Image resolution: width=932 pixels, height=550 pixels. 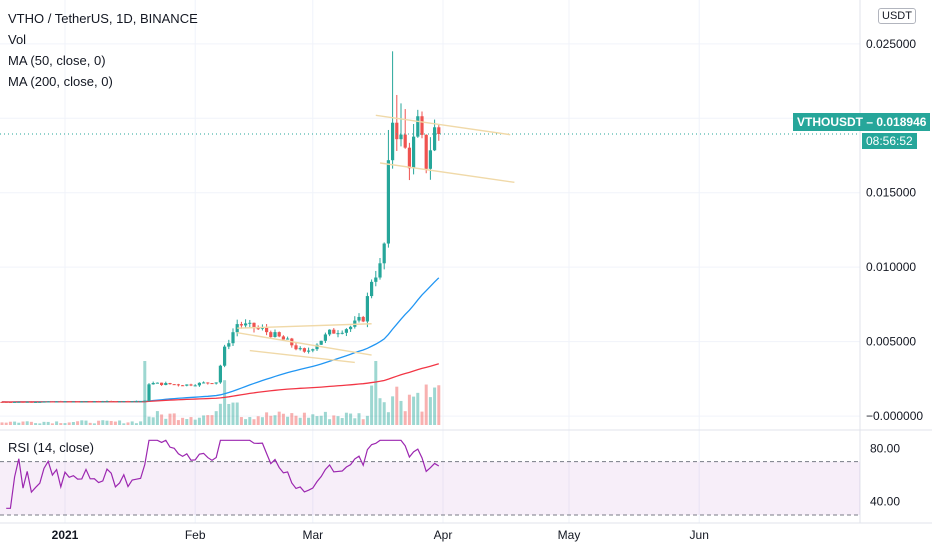 I want to click on ma50-indicator-label: MA (50, close, 0), so click(x=57, y=60).